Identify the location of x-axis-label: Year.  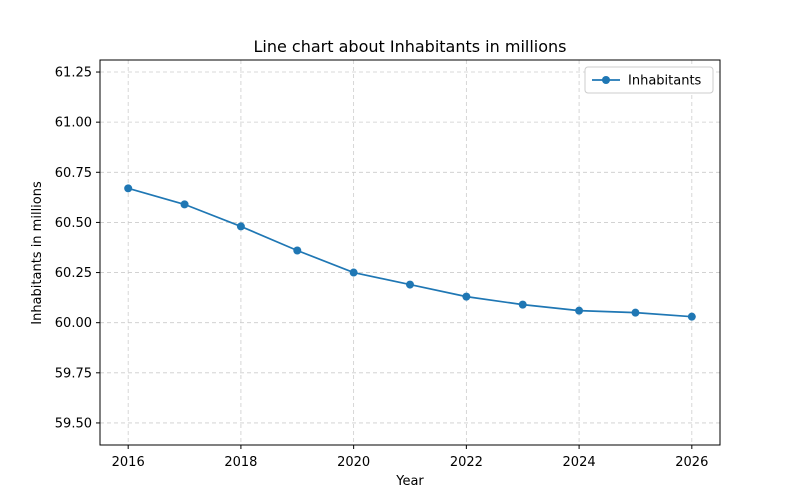
(409, 481).